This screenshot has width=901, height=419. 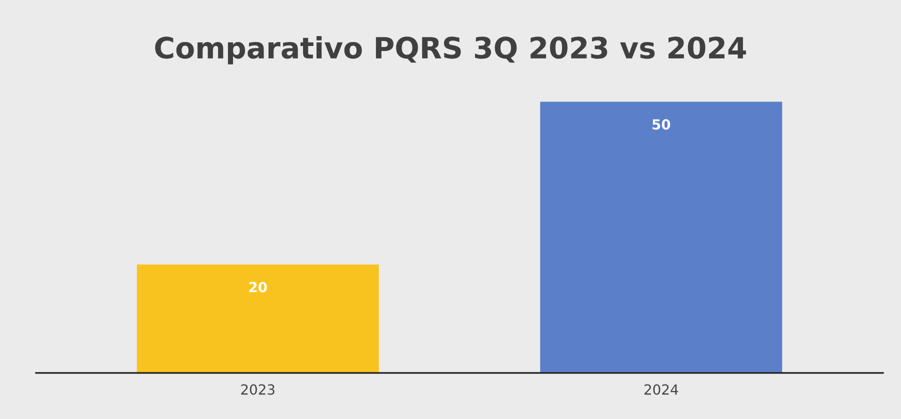 I want to click on x-tick-label: 2024, so click(x=661, y=389).